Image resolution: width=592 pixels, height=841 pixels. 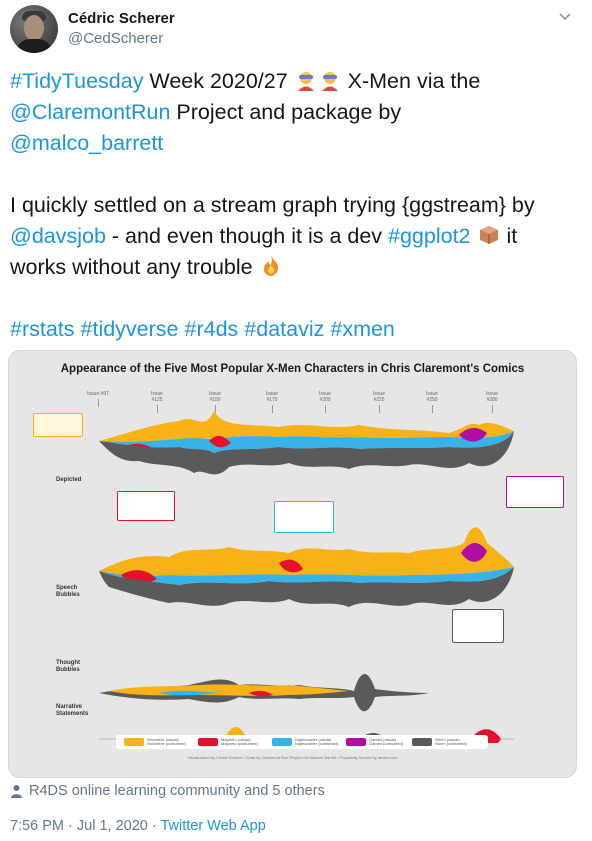 I want to click on author-name: Cédric Scherer, so click(x=121, y=18).